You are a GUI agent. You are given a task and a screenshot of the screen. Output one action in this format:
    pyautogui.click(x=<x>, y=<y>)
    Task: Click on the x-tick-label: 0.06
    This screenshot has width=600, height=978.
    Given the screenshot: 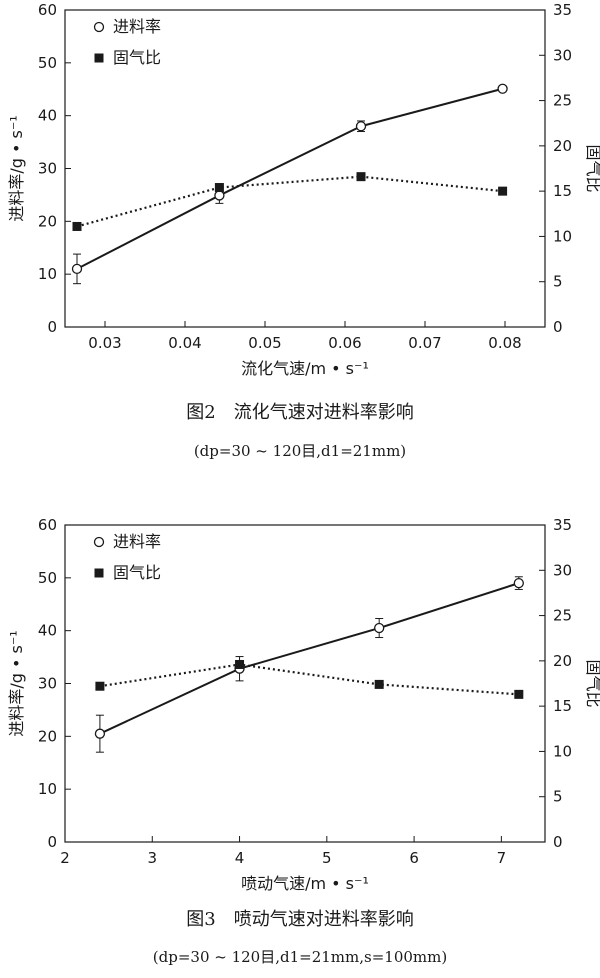 What is the action you would take?
    pyautogui.click(x=344, y=343)
    